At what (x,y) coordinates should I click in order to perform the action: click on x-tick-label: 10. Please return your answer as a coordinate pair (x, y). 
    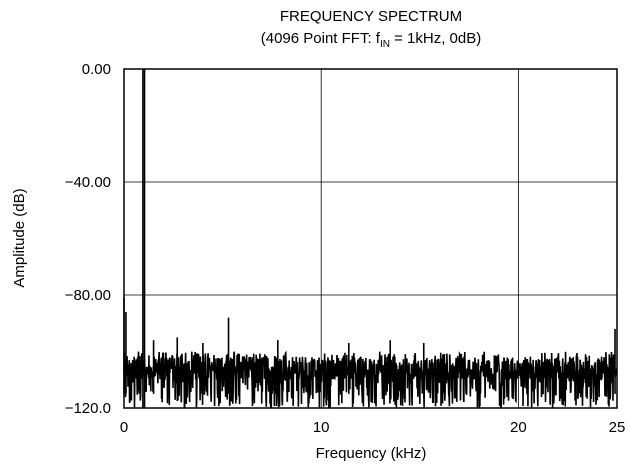
    Looking at the image, I should click on (321, 427).